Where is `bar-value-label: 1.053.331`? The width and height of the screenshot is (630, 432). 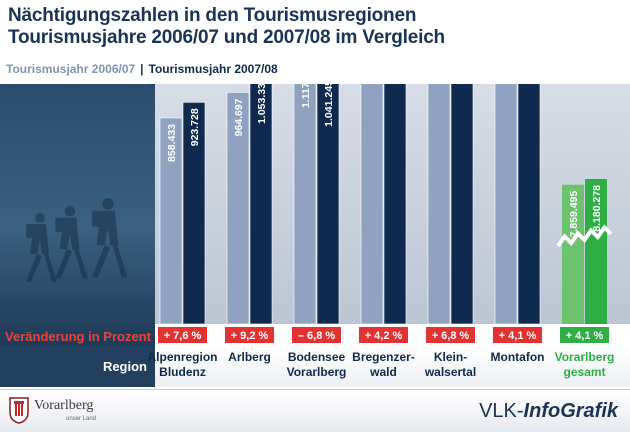 bar-value-label: 1.053.331 is located at coordinates (262, 104).